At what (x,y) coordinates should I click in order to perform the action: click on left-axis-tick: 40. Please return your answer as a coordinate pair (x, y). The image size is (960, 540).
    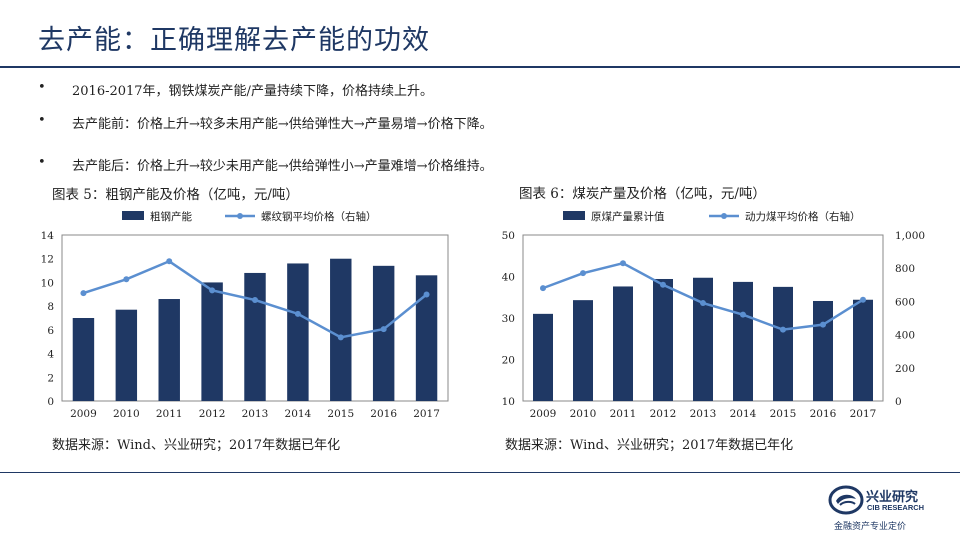
    Looking at the image, I should click on (508, 278).